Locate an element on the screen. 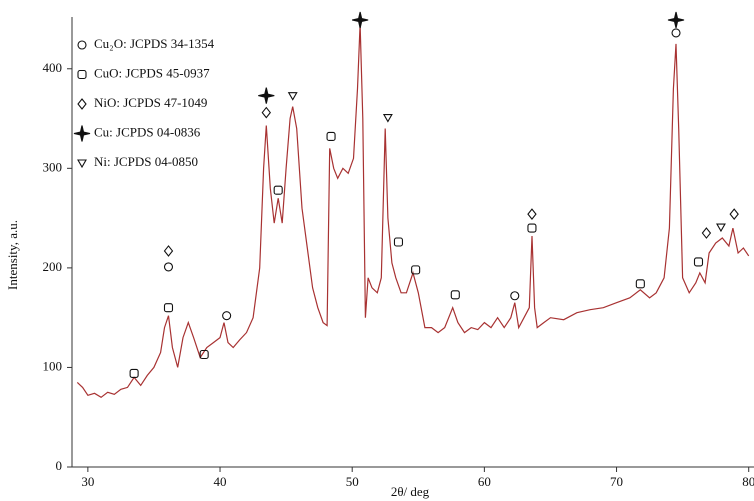 The image size is (754, 501). x-tick-label: 80 is located at coordinates (748, 481).